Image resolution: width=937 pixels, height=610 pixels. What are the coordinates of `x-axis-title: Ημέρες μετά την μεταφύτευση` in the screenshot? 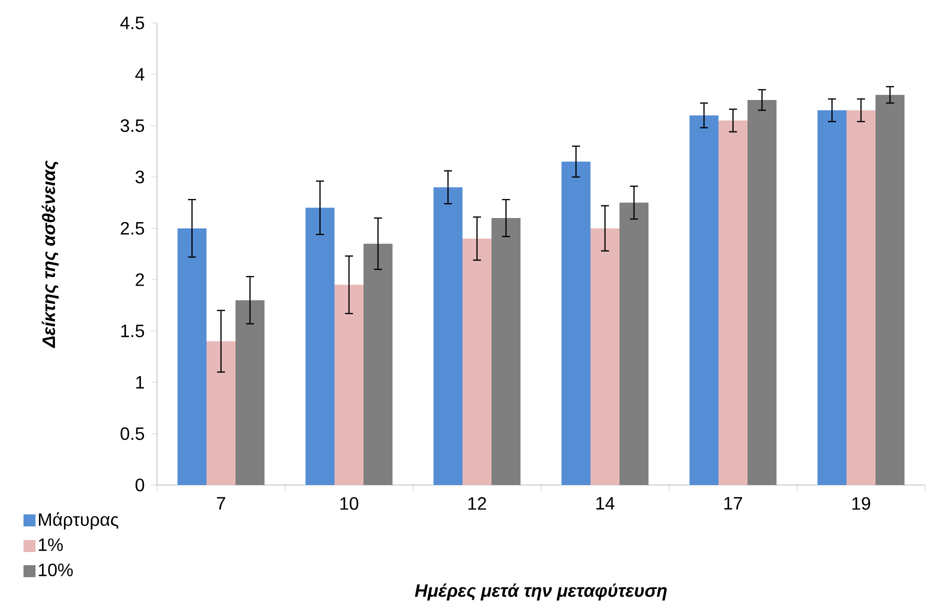 It's located at (540, 592).